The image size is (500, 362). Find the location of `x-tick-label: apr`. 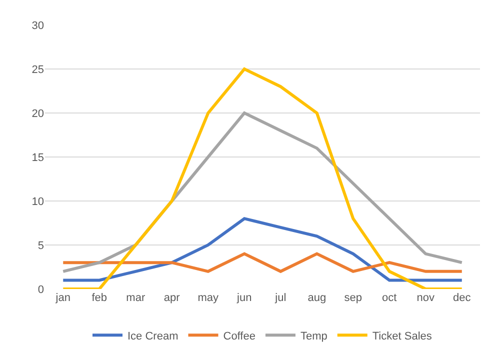

x-tick-label: apr is located at coordinates (172, 298).